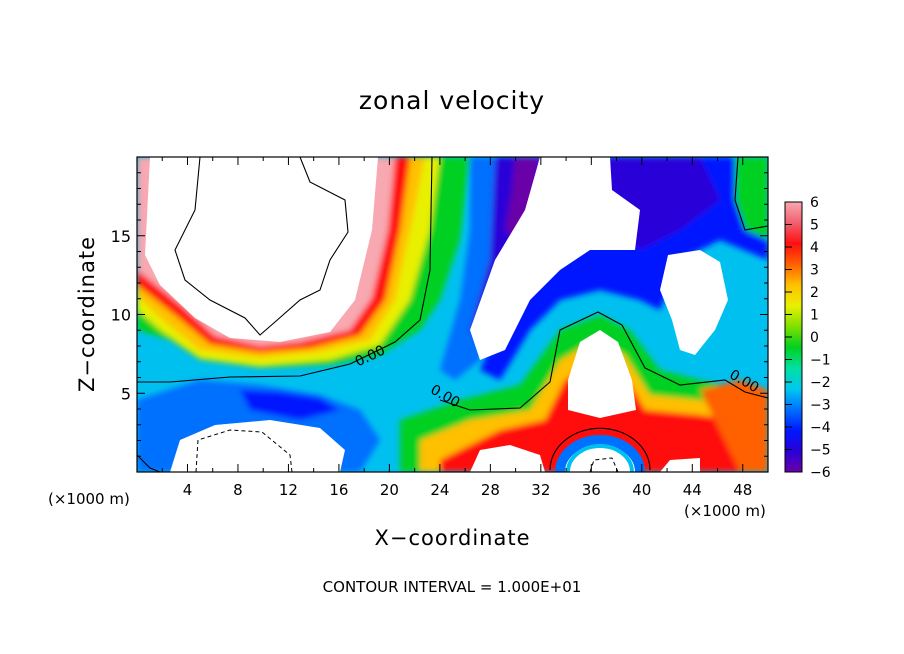 The image size is (904, 654). I want to click on colorbar: 6 5 4 3 2 1 0 −1 −2 −3 −4 −5 −6, so click(807, 338).